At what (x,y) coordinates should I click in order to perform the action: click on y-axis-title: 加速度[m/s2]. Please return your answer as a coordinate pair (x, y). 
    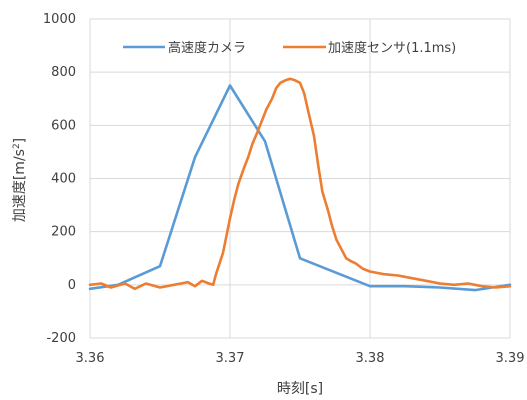
    Looking at the image, I should click on (20, 180).